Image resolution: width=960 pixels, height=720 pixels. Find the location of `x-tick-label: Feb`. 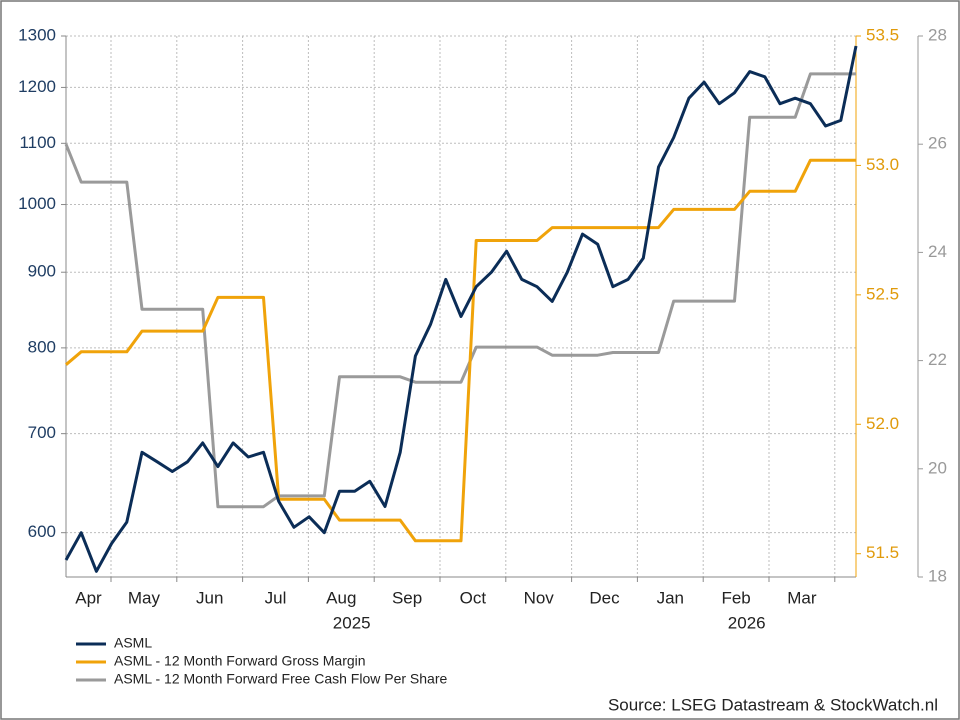

x-tick-label: Feb is located at coordinates (735, 597).